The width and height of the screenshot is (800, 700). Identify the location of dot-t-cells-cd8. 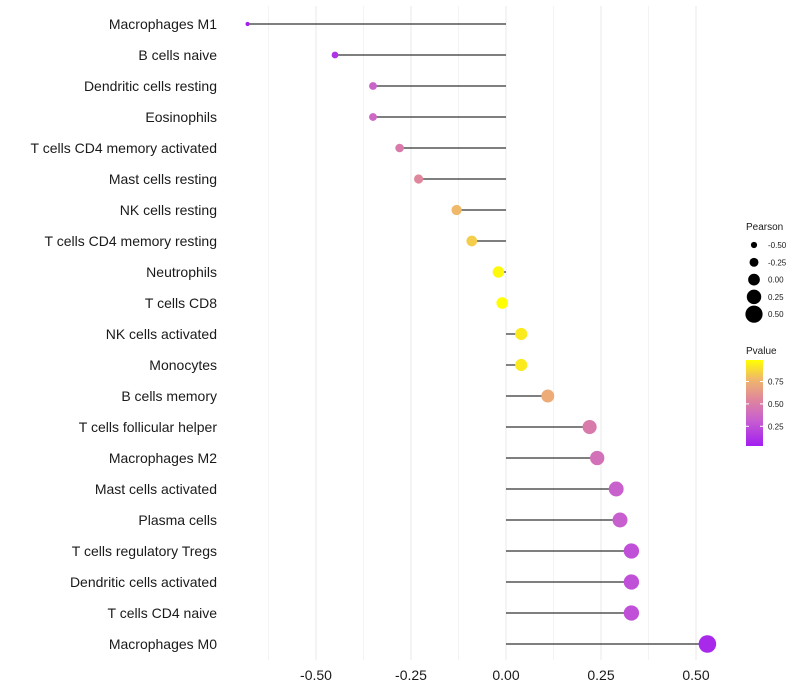
(502, 303).